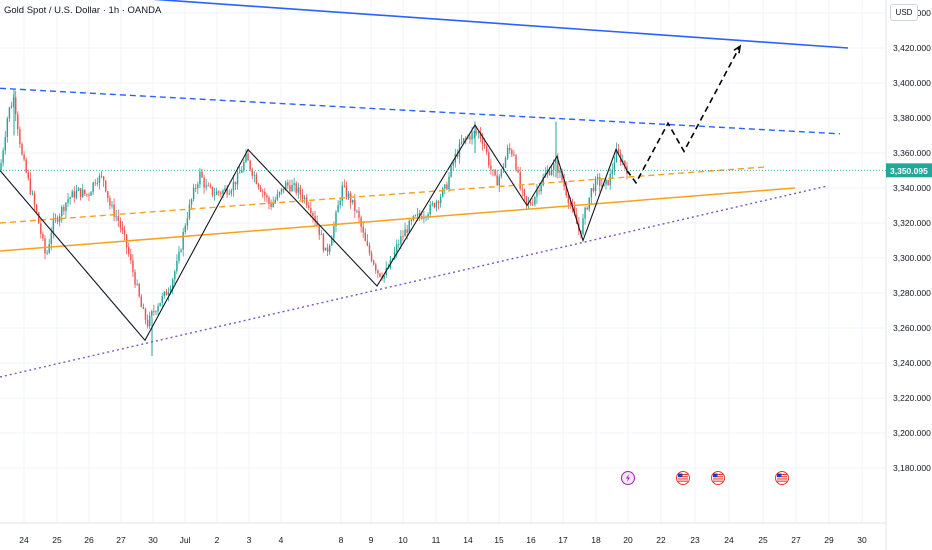 The height and width of the screenshot is (550, 932). What do you see at coordinates (912, 83) in the screenshot?
I see `price-tick-label: 3,400.000` at bounding box center [912, 83].